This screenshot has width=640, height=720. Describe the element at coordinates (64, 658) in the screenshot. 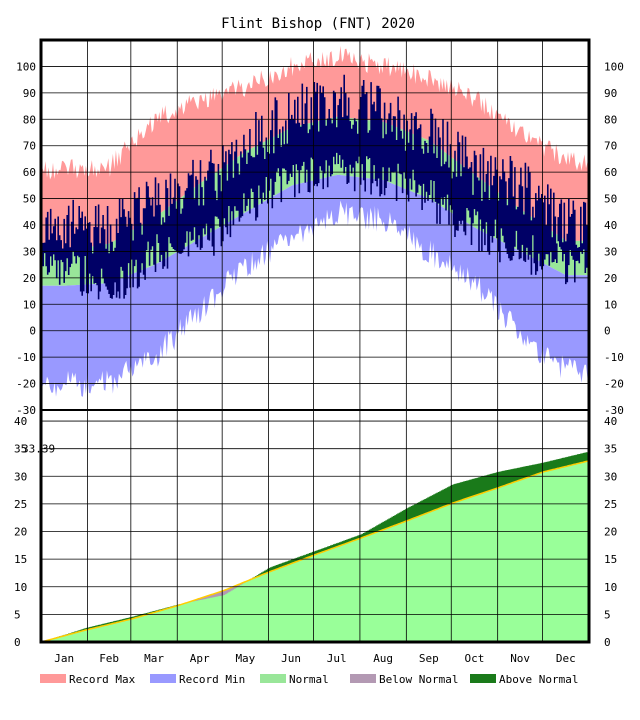

I see `month-label: Jan` at that location.